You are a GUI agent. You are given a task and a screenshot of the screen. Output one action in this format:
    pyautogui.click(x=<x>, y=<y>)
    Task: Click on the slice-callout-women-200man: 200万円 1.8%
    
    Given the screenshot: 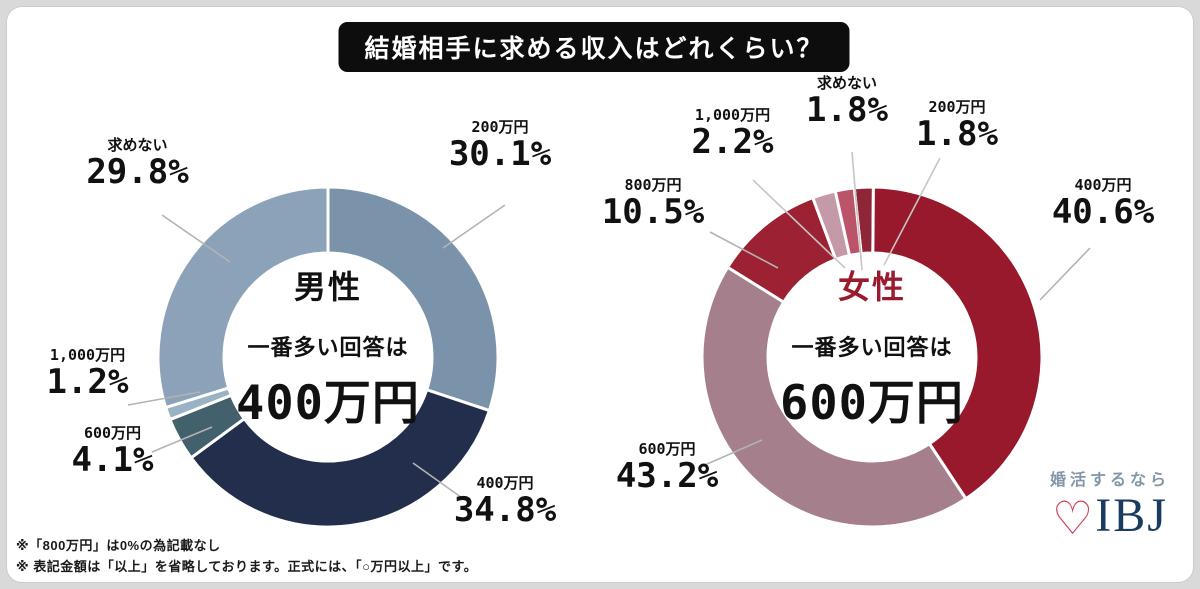 What is the action you would take?
    pyautogui.click(x=957, y=126)
    